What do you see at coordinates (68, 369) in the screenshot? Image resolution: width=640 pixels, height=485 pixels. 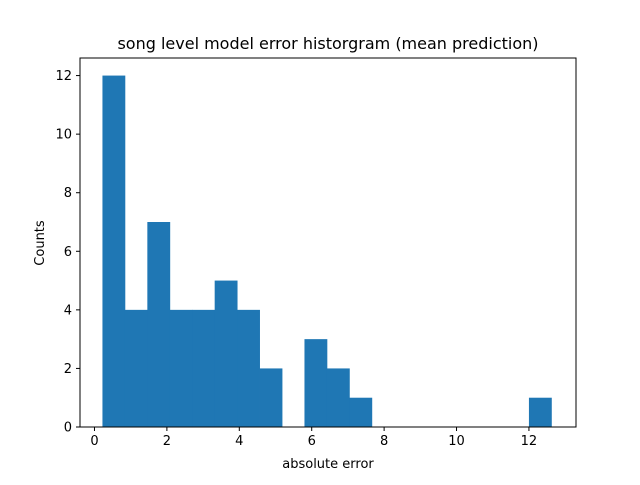 I see `y-tick-label: 2` at bounding box center [68, 369].